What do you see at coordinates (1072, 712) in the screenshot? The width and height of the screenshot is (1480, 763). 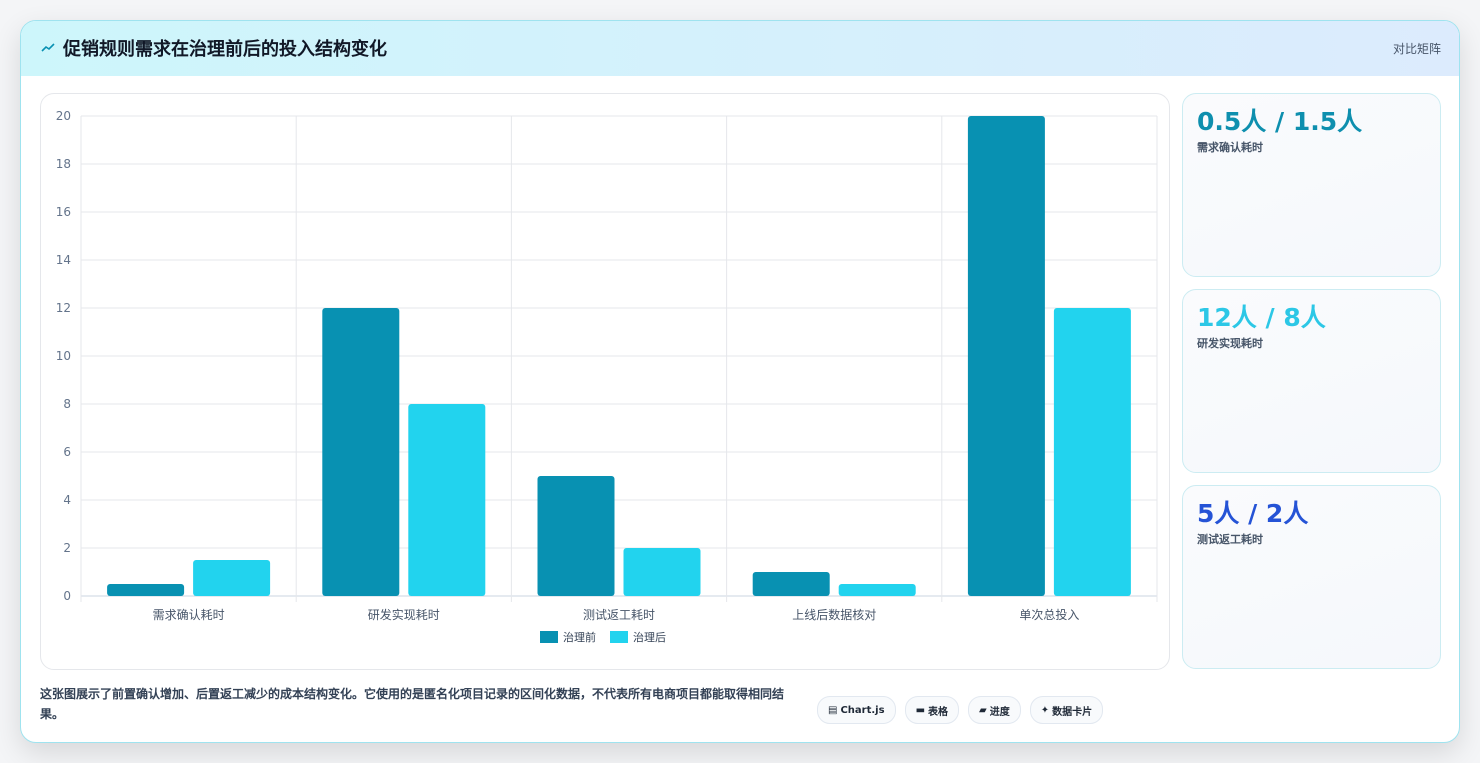 I see `chip-label: 数据卡片` at bounding box center [1072, 712].